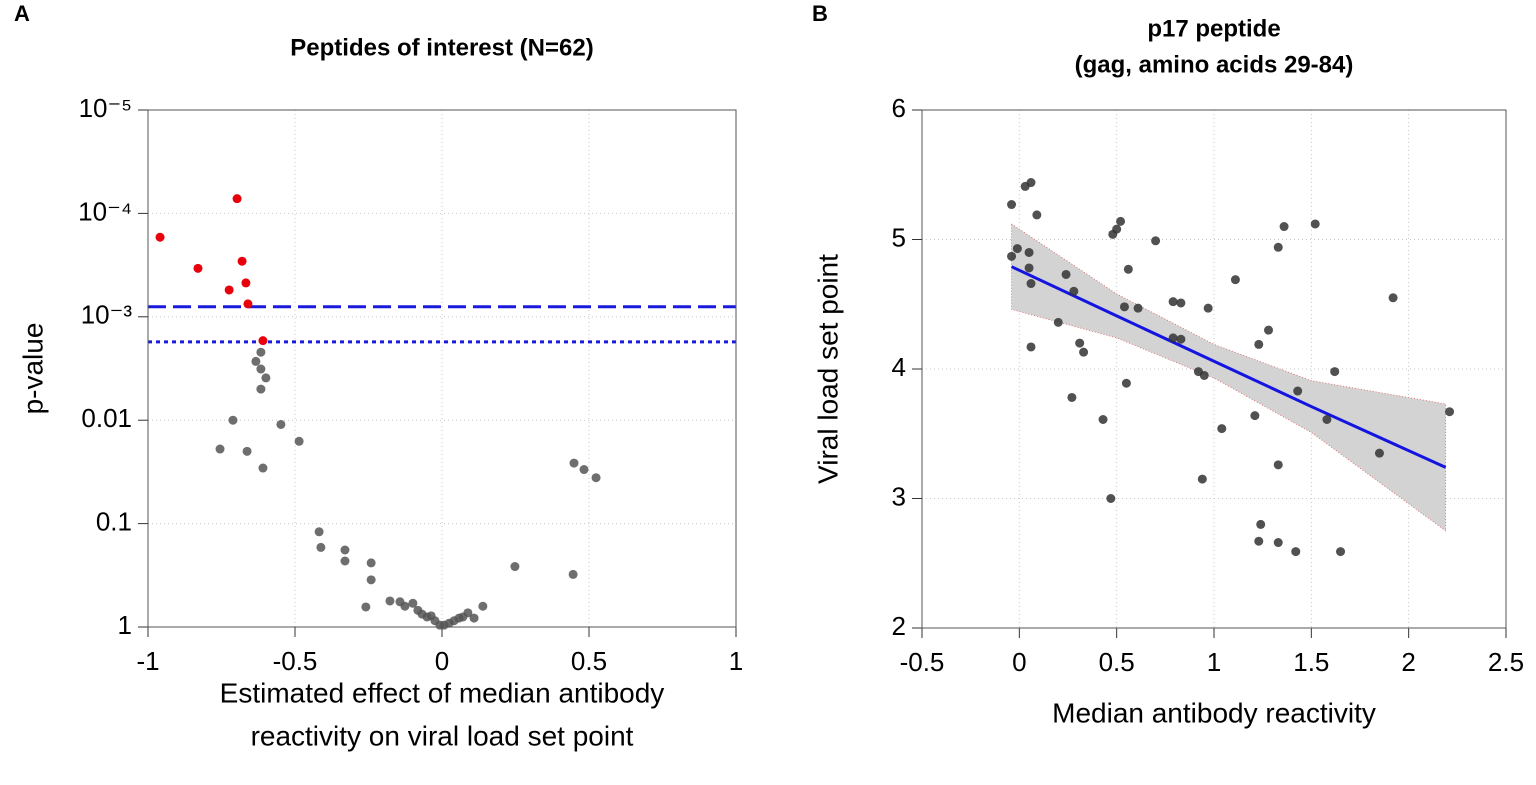 The image size is (1536, 785). I want to click on y-tick-label: 2, so click(899, 626).